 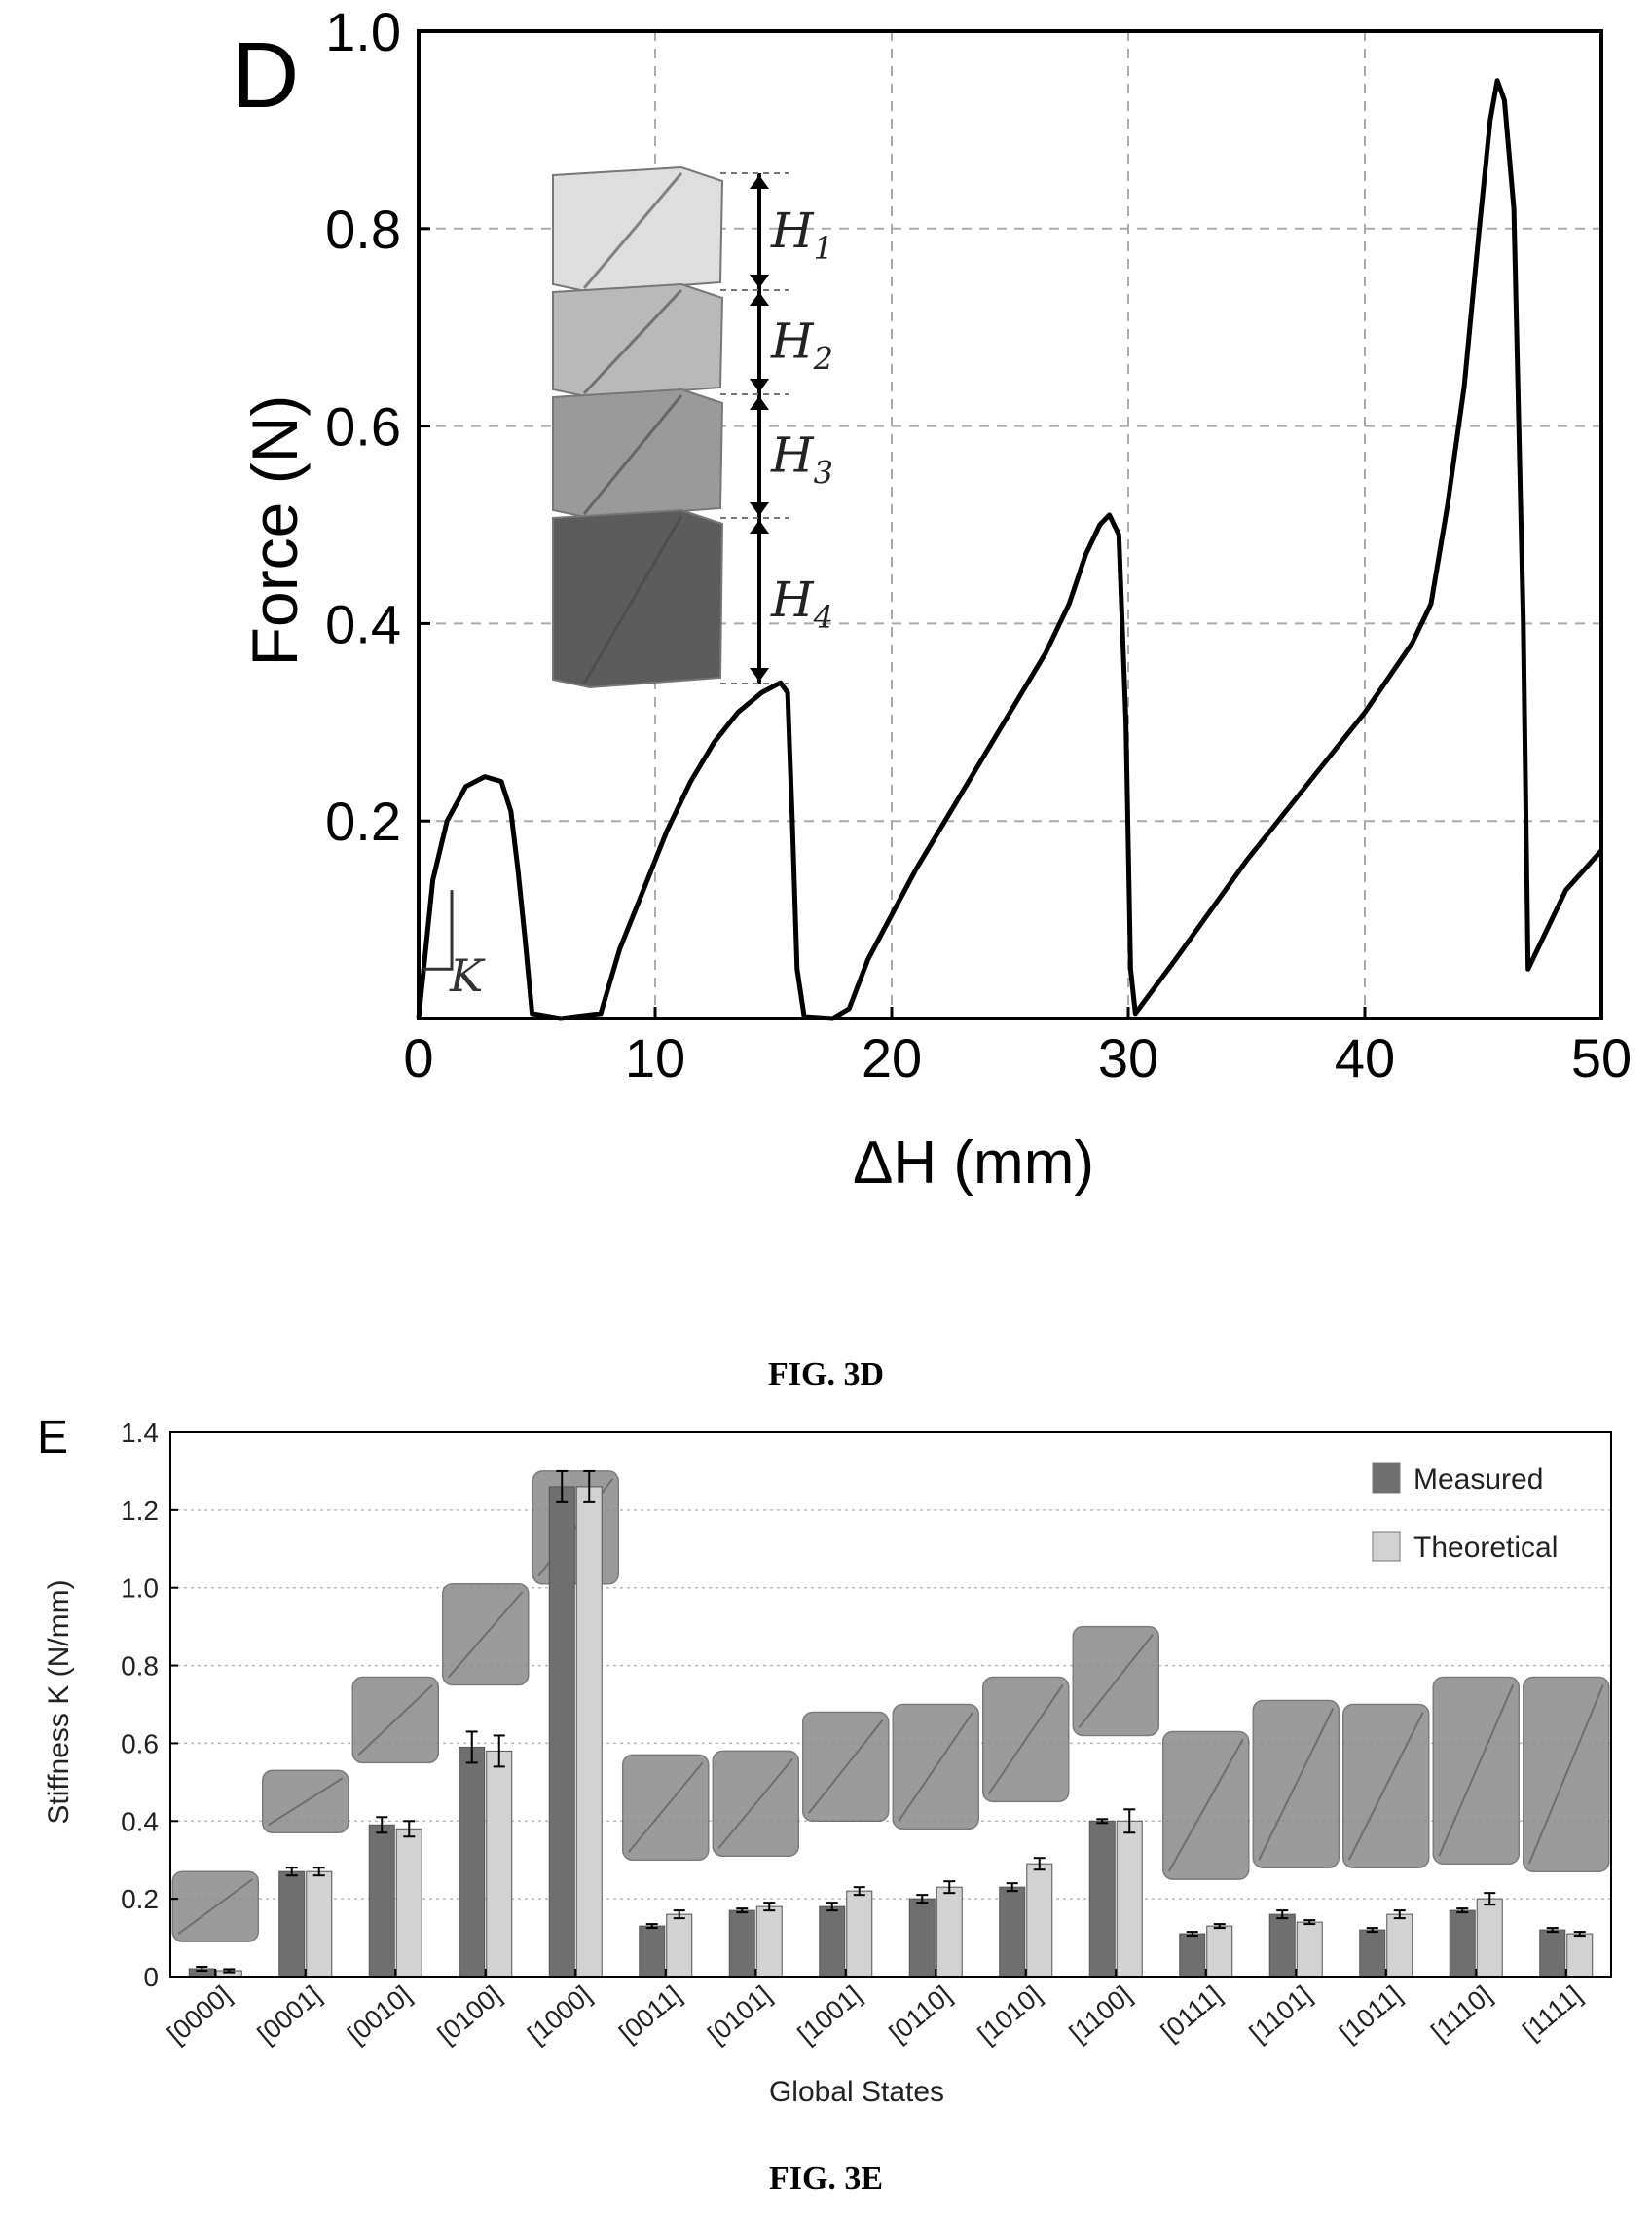 What do you see at coordinates (199, 2015) in the screenshot?
I see `x-tick-label: [0000]` at bounding box center [199, 2015].